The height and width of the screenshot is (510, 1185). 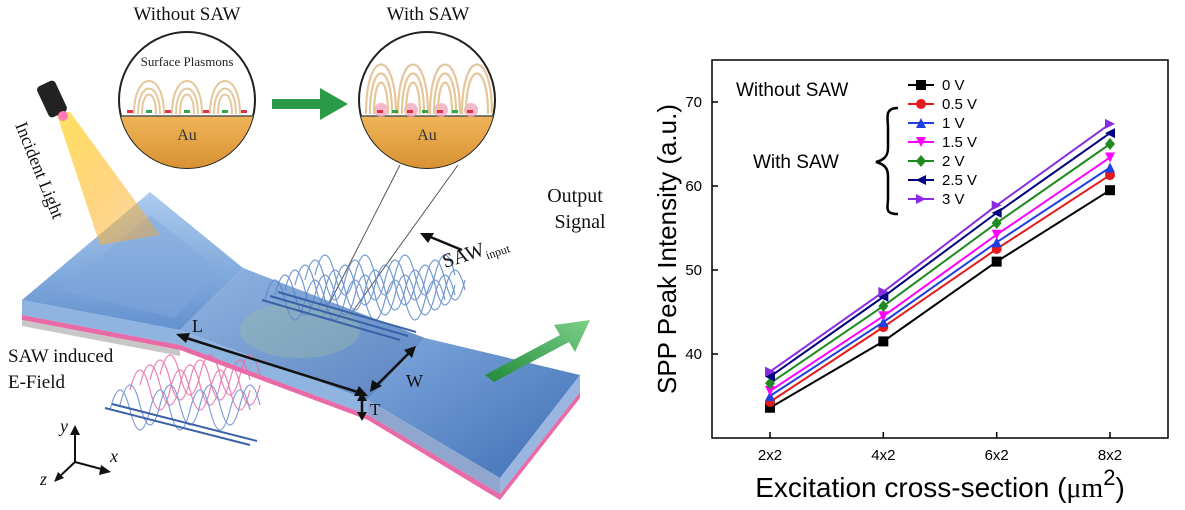 What do you see at coordinates (693, 186) in the screenshot?
I see `y-tick-label: 60` at bounding box center [693, 186].